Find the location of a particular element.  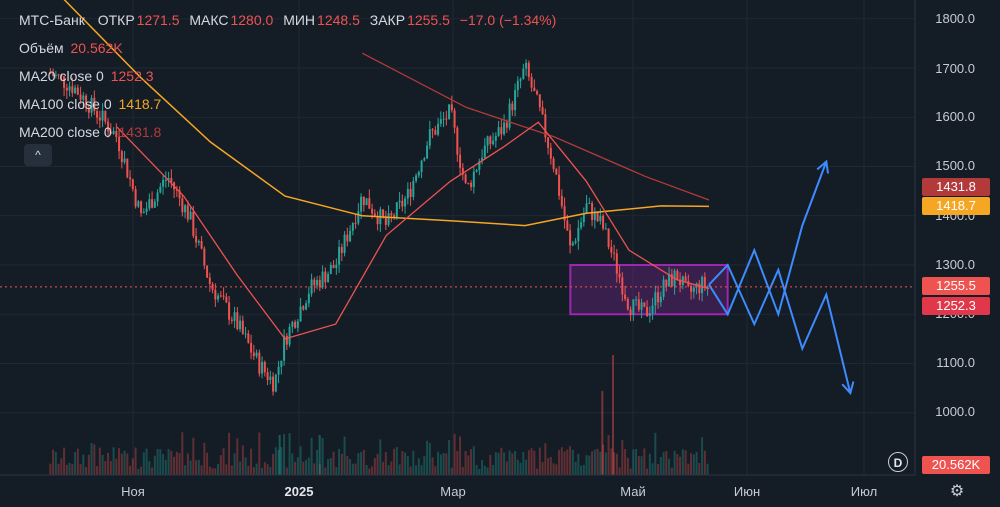

legend-ma100-row: MA100 close 0 1418.7 is located at coordinates (287, 104).